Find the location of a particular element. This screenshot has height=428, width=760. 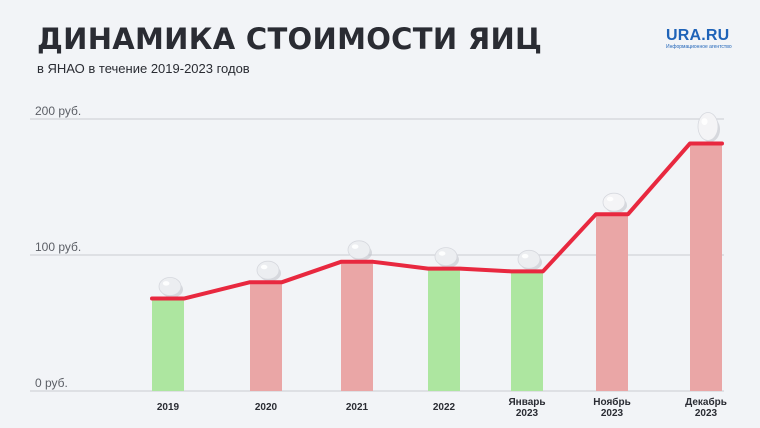

ura-ru-logo: URA.RU Информационное агентство is located at coordinates (703, 39).